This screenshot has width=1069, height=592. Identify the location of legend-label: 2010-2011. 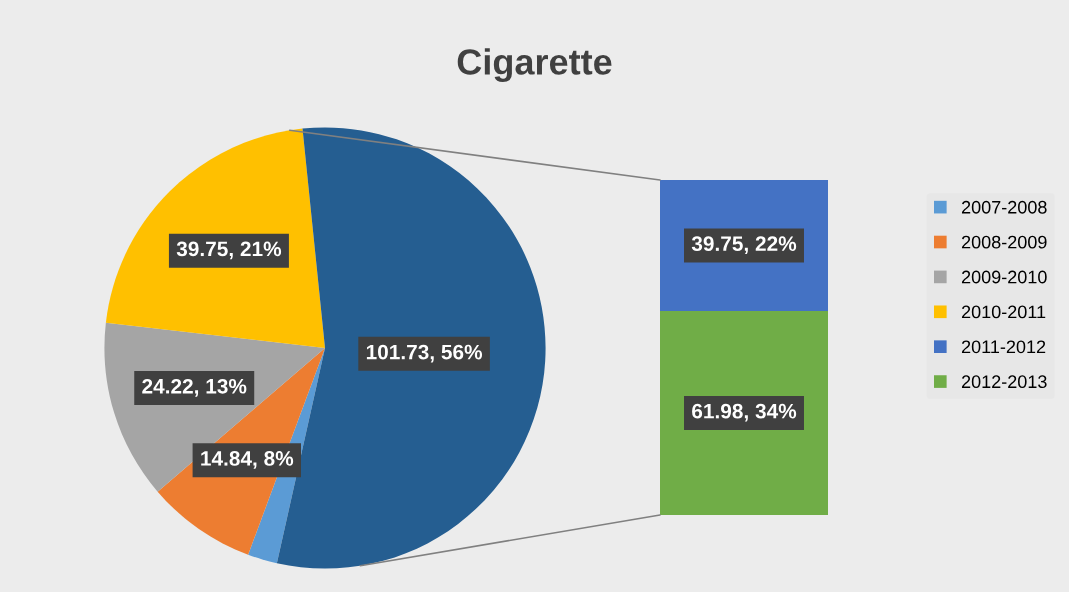
(1003, 312).